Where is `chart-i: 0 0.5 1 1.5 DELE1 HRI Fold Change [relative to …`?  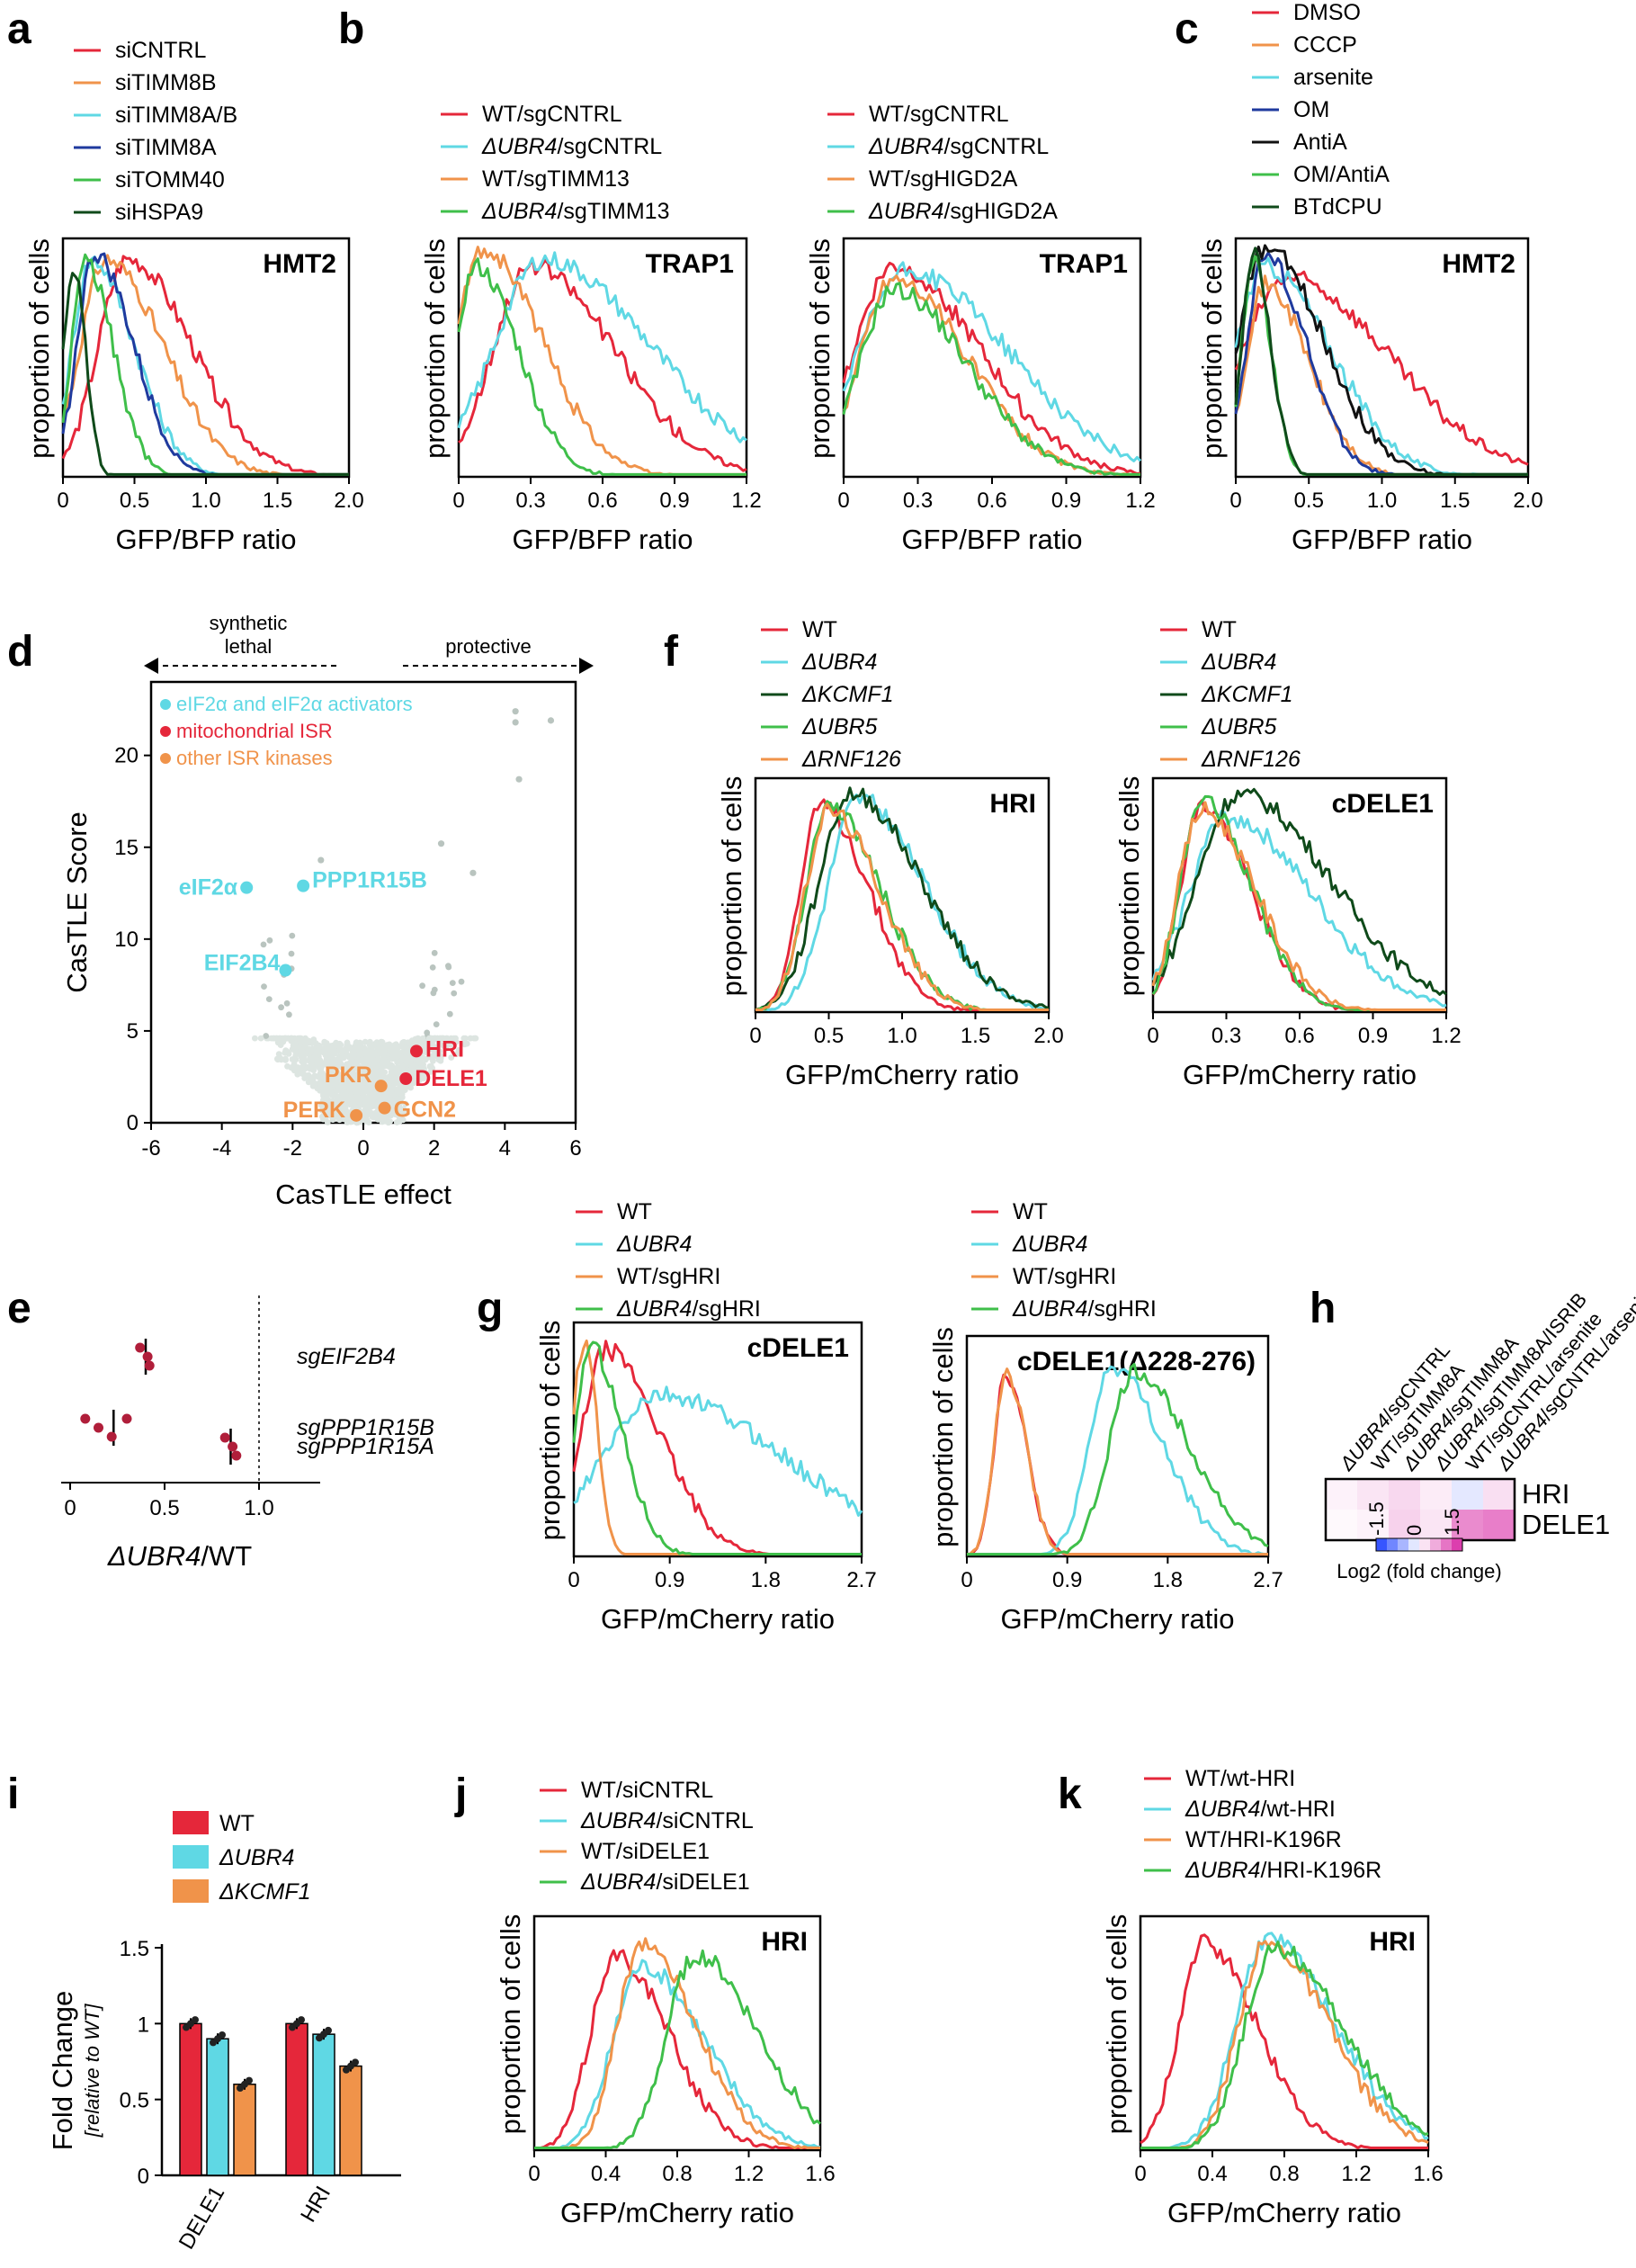 chart-i: 0 0.5 1 1.5 DELE1 HRI Fold Change [relative to … is located at coordinates (224, 2032).